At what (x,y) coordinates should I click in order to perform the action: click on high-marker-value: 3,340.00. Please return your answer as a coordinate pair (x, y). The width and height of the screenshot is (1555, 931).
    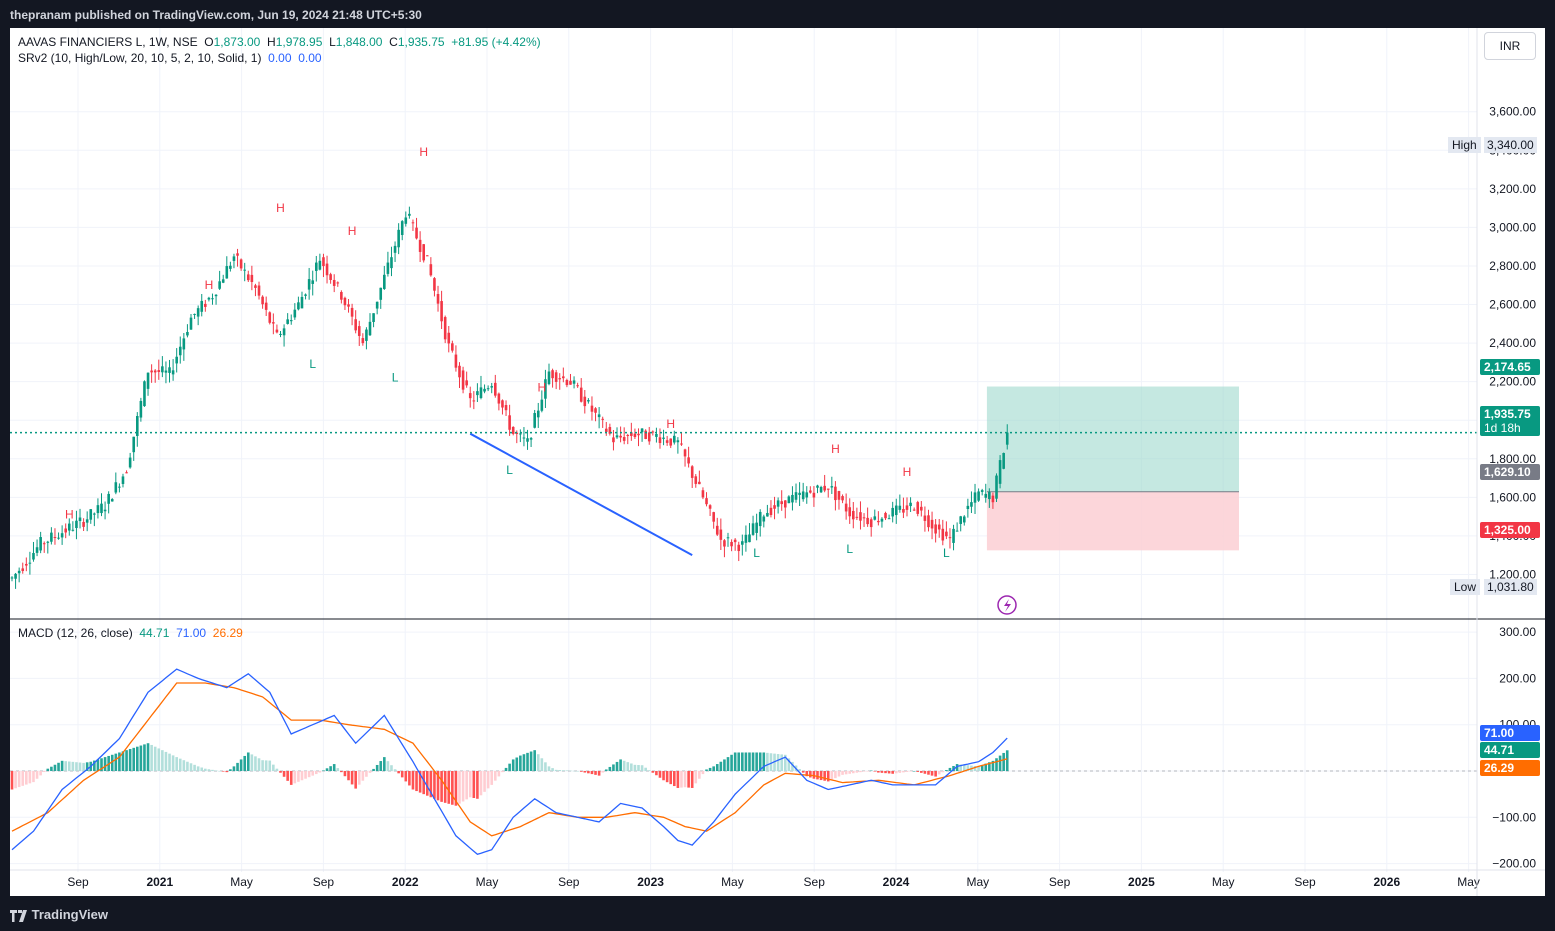
    Looking at the image, I should click on (1510, 145).